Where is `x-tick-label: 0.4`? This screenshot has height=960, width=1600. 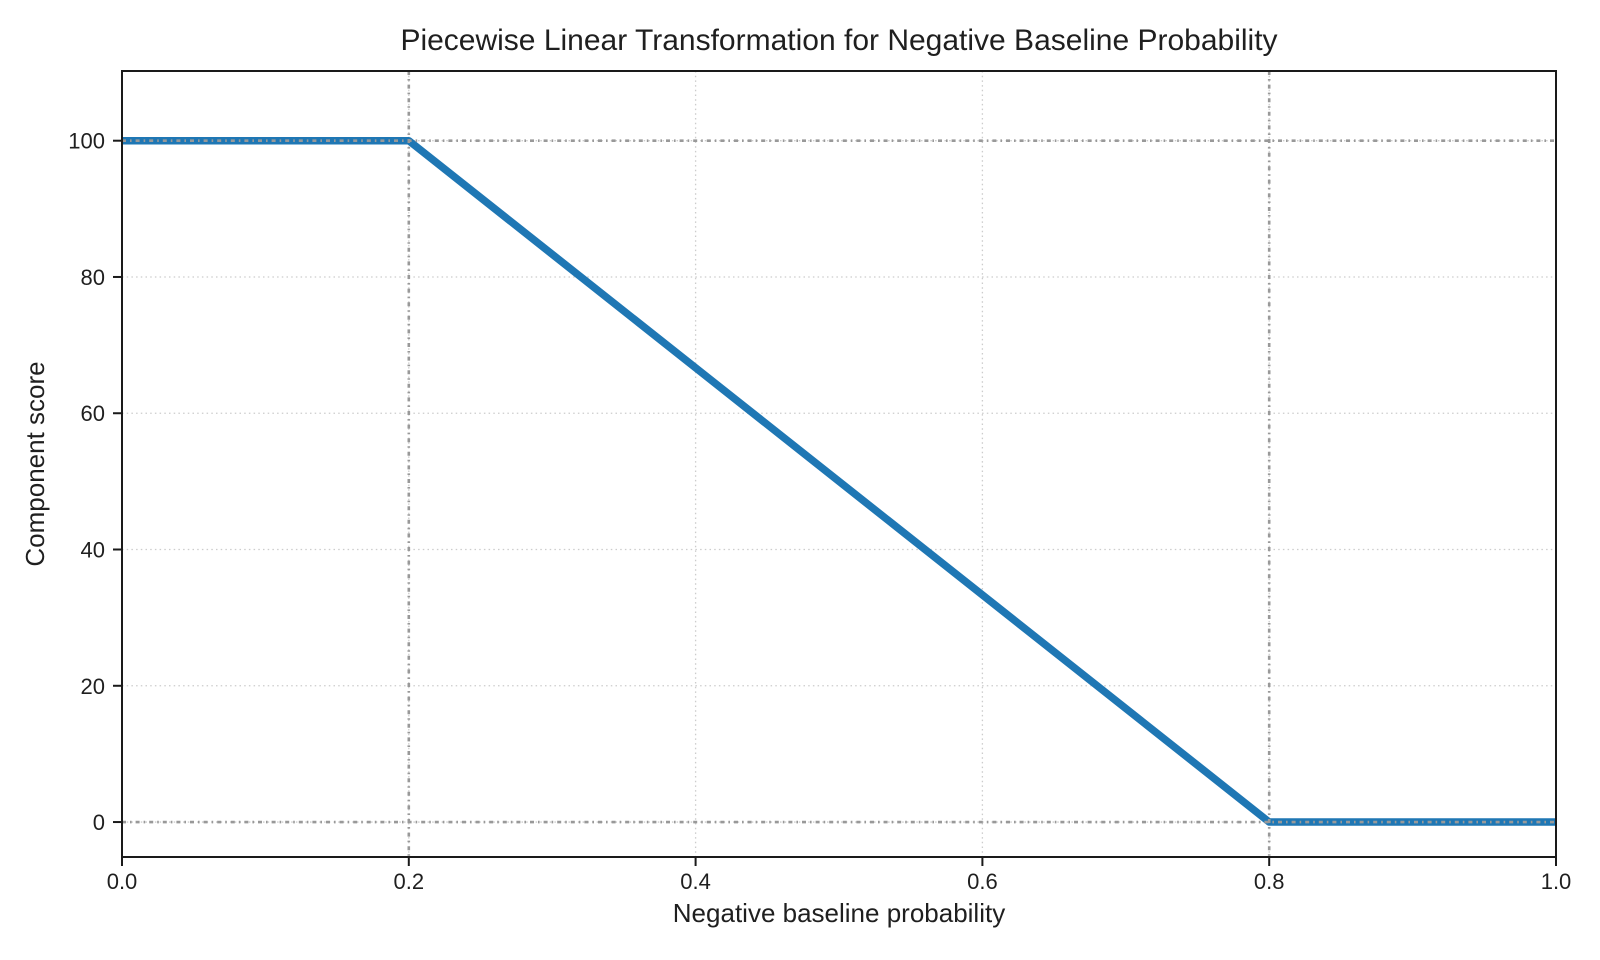
x-tick-label: 0.4 is located at coordinates (695, 881).